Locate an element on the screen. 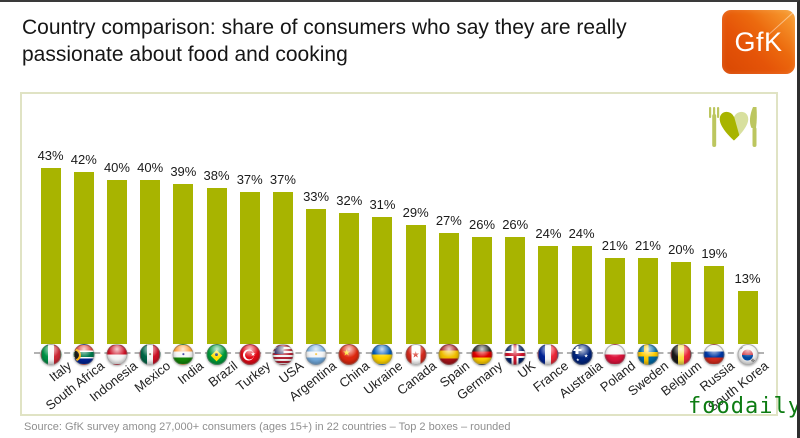 The width and height of the screenshot is (800, 438). flag-icon-canada: ★ is located at coordinates (416, 354).